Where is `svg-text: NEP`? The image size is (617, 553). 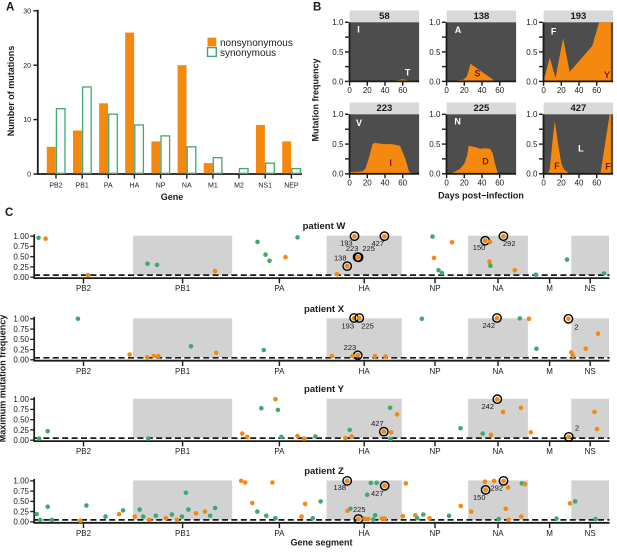
svg-text: NEP is located at coordinates (291, 186).